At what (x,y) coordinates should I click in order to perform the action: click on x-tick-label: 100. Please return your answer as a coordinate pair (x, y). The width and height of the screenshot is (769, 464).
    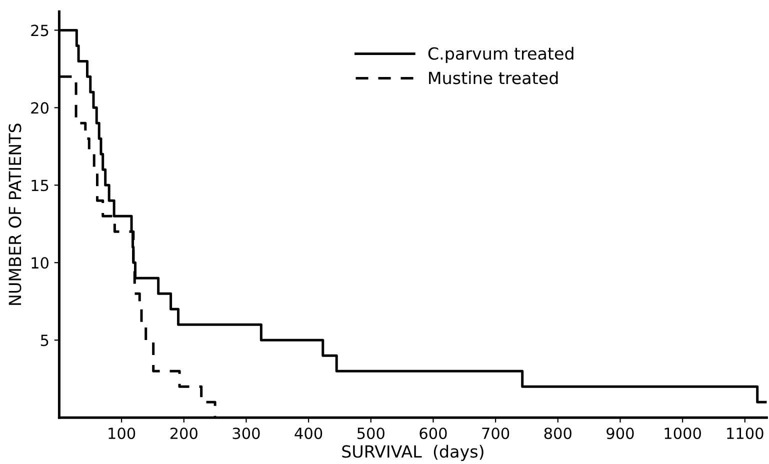
    Looking at the image, I should click on (122, 434).